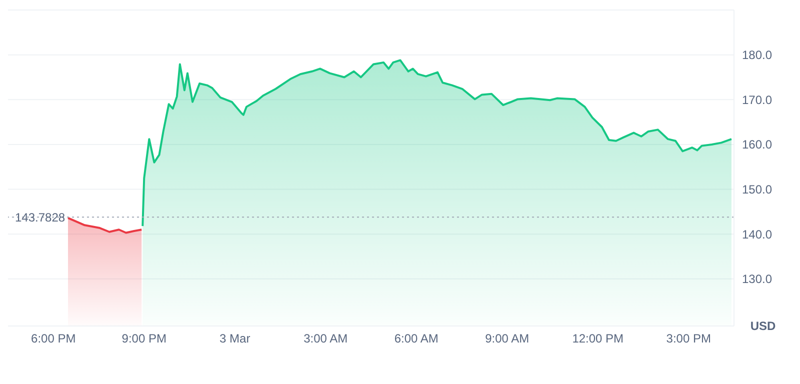  I want to click on y-axis-title: USD, so click(763, 326).